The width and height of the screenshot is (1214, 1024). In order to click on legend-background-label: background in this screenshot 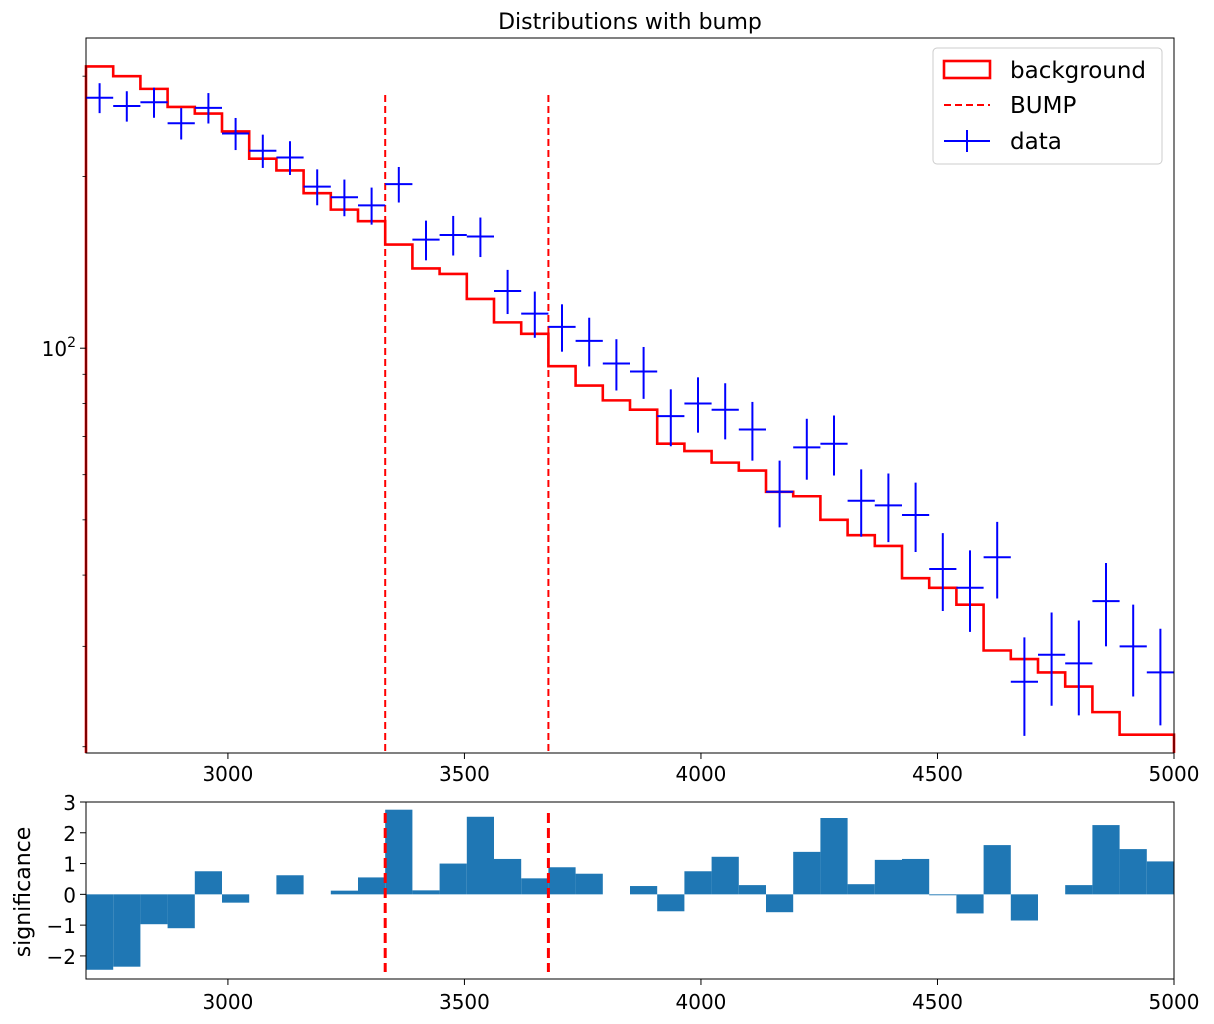, I will do `click(1078, 71)`.